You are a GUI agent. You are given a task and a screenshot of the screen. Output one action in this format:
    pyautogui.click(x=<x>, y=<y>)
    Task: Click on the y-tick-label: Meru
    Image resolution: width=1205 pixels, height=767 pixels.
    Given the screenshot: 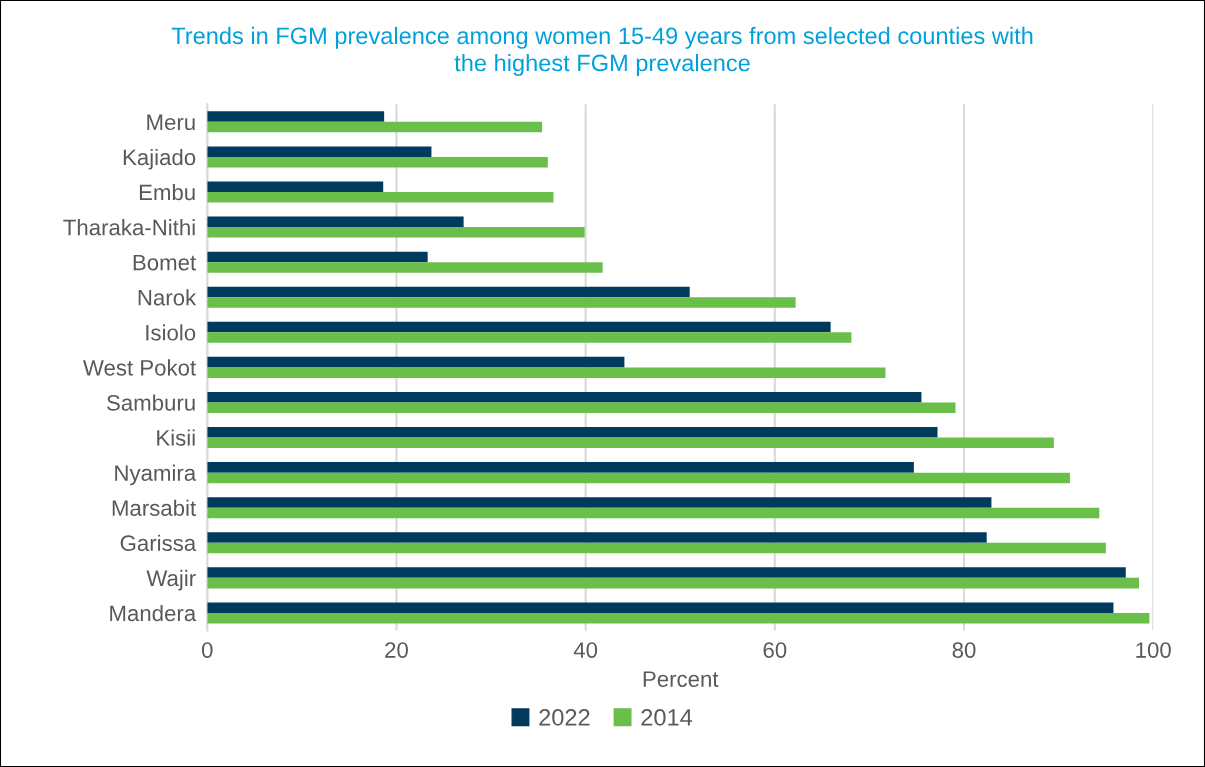 What is the action you would take?
    pyautogui.click(x=171, y=122)
    